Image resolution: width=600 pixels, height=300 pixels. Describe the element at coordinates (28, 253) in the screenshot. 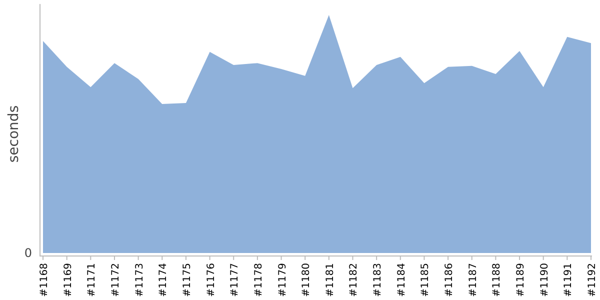

I see `annotation: 0` at that location.